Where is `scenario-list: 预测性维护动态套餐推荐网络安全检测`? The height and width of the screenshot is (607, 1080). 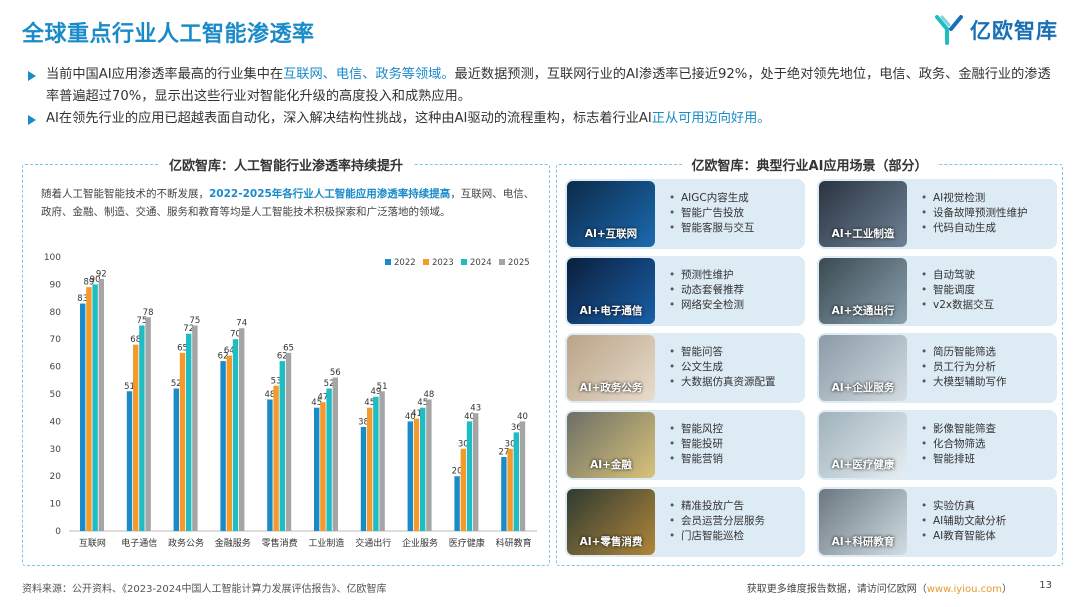 scenario-list: 预测性维护动态套餐推荐网络安全检测 is located at coordinates (706, 290).